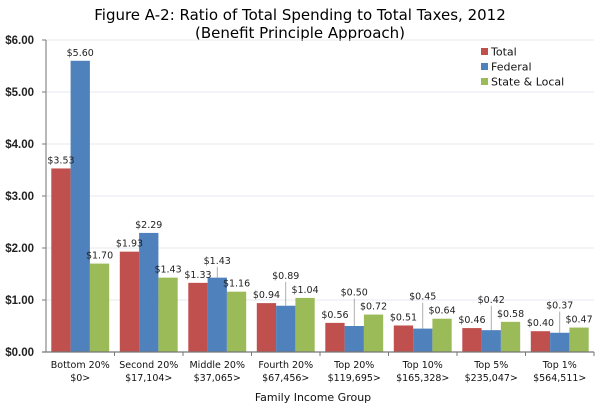 The image size is (600, 411). I want to click on category-sublabel: $564,511>, so click(559, 378).